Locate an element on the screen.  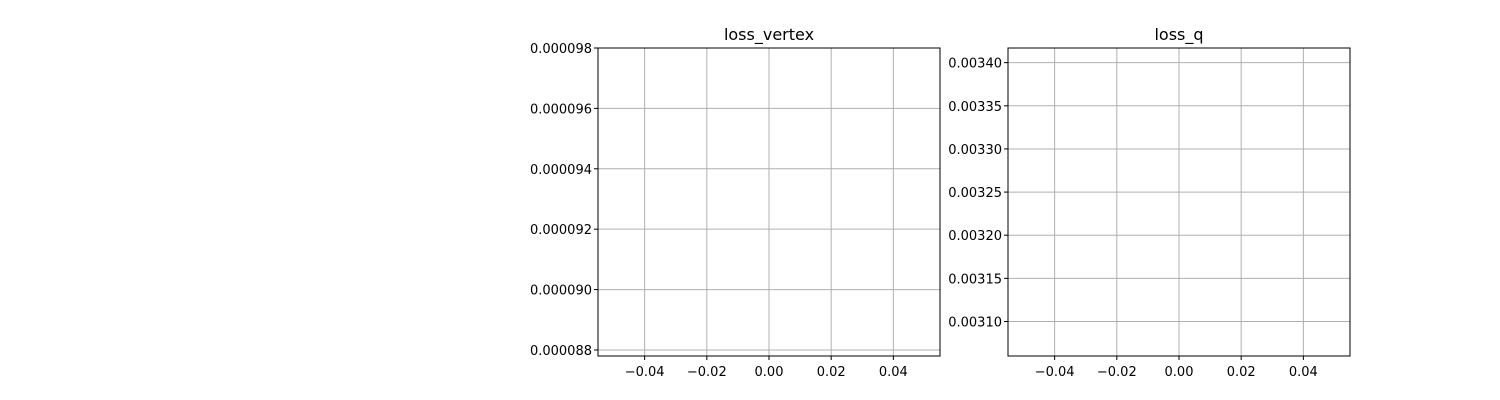
y-tick-label: 0.00310 is located at coordinates (975, 322).